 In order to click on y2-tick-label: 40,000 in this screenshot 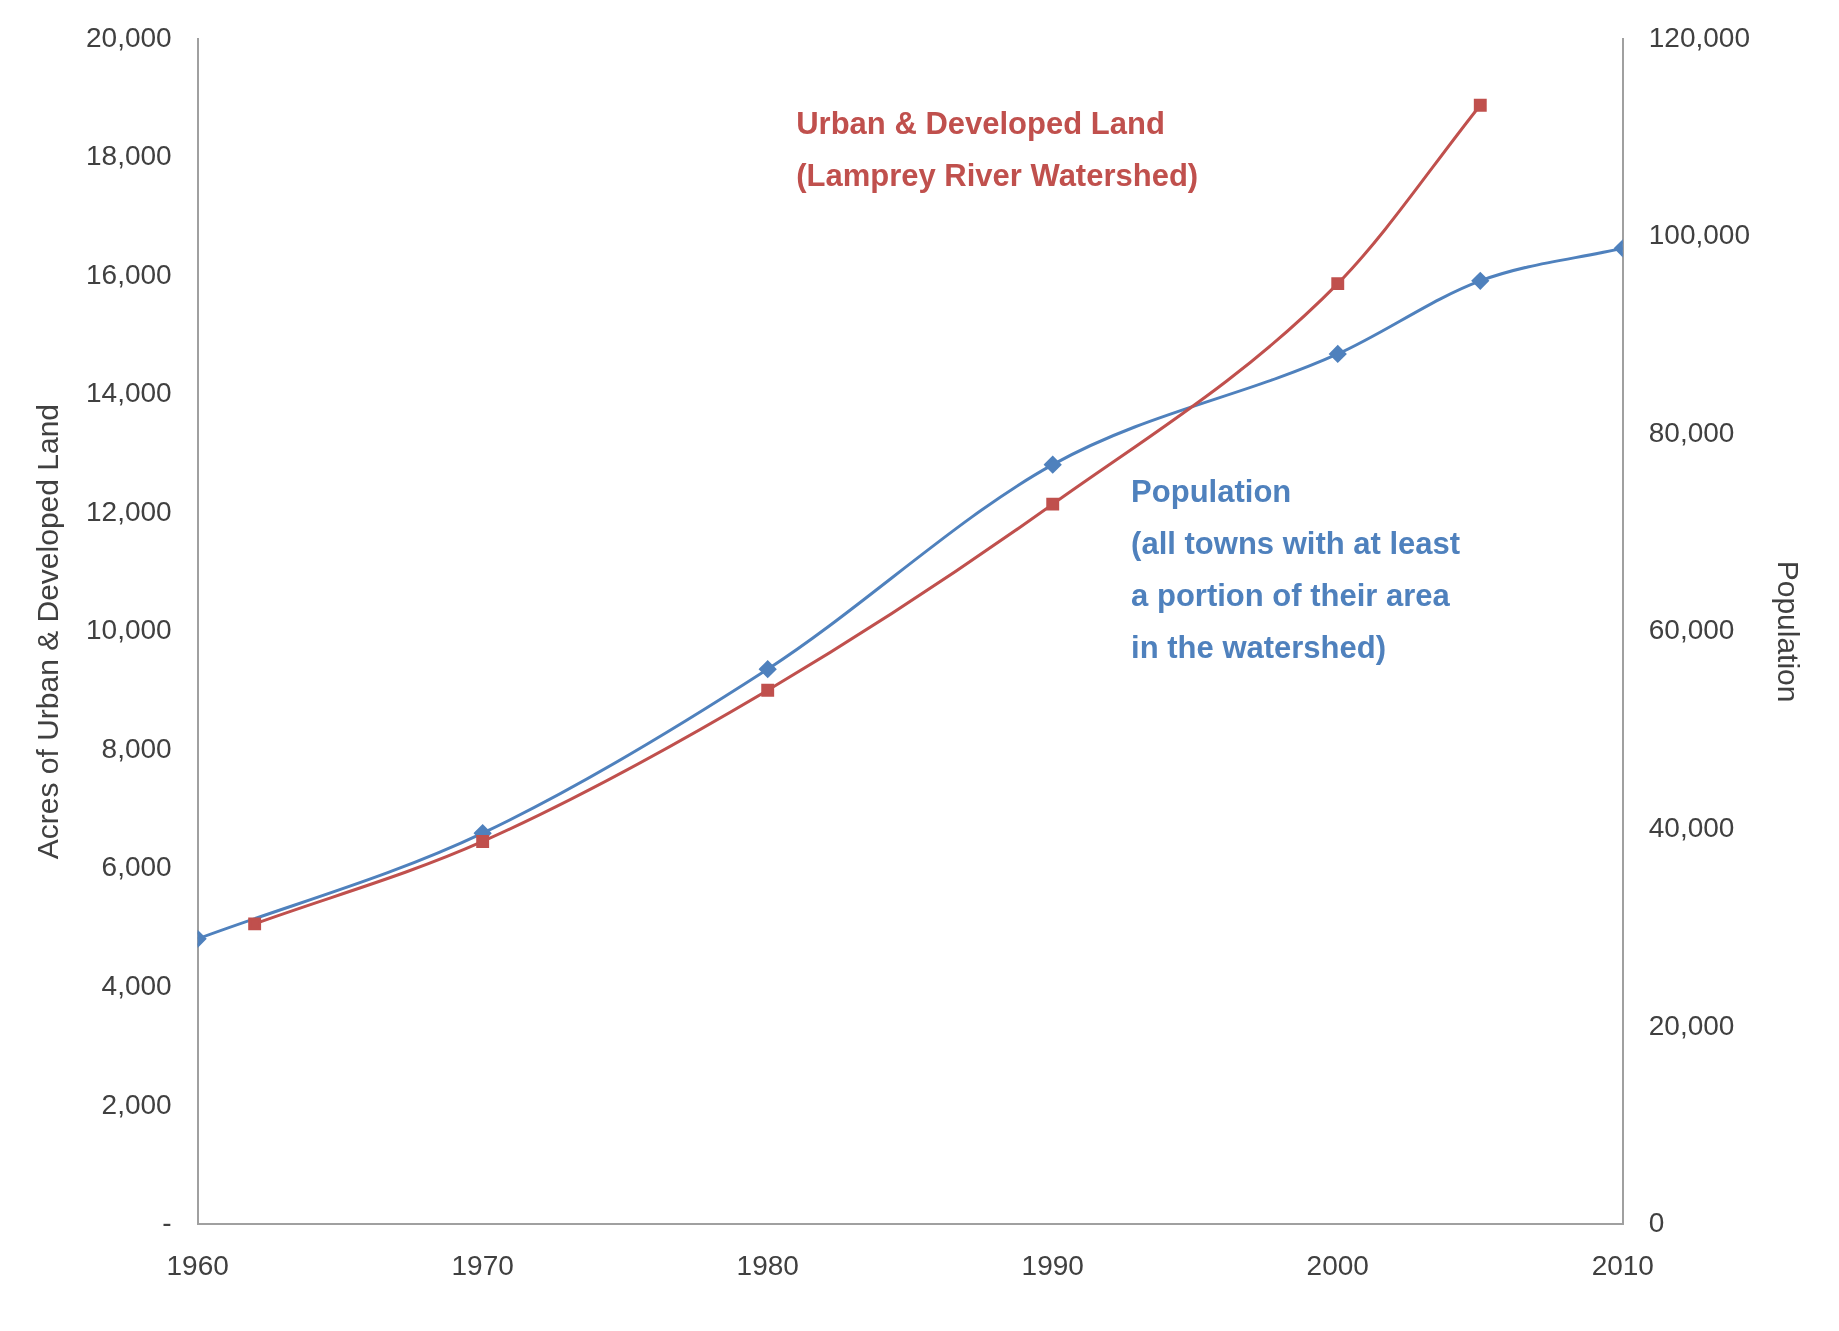, I will do `click(1691, 827)`.